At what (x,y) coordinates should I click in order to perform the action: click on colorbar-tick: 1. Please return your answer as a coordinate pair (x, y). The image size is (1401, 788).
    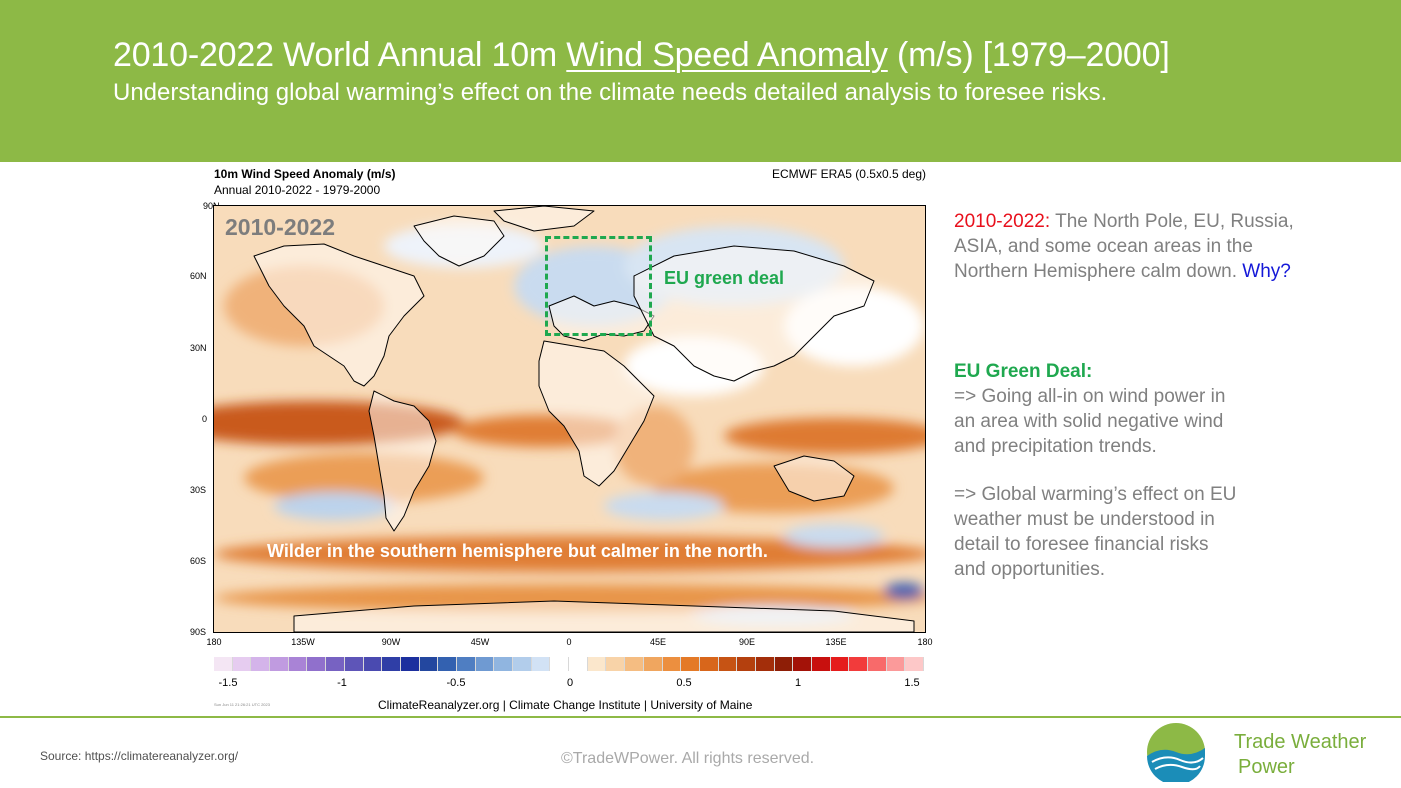
    Looking at the image, I should click on (798, 683).